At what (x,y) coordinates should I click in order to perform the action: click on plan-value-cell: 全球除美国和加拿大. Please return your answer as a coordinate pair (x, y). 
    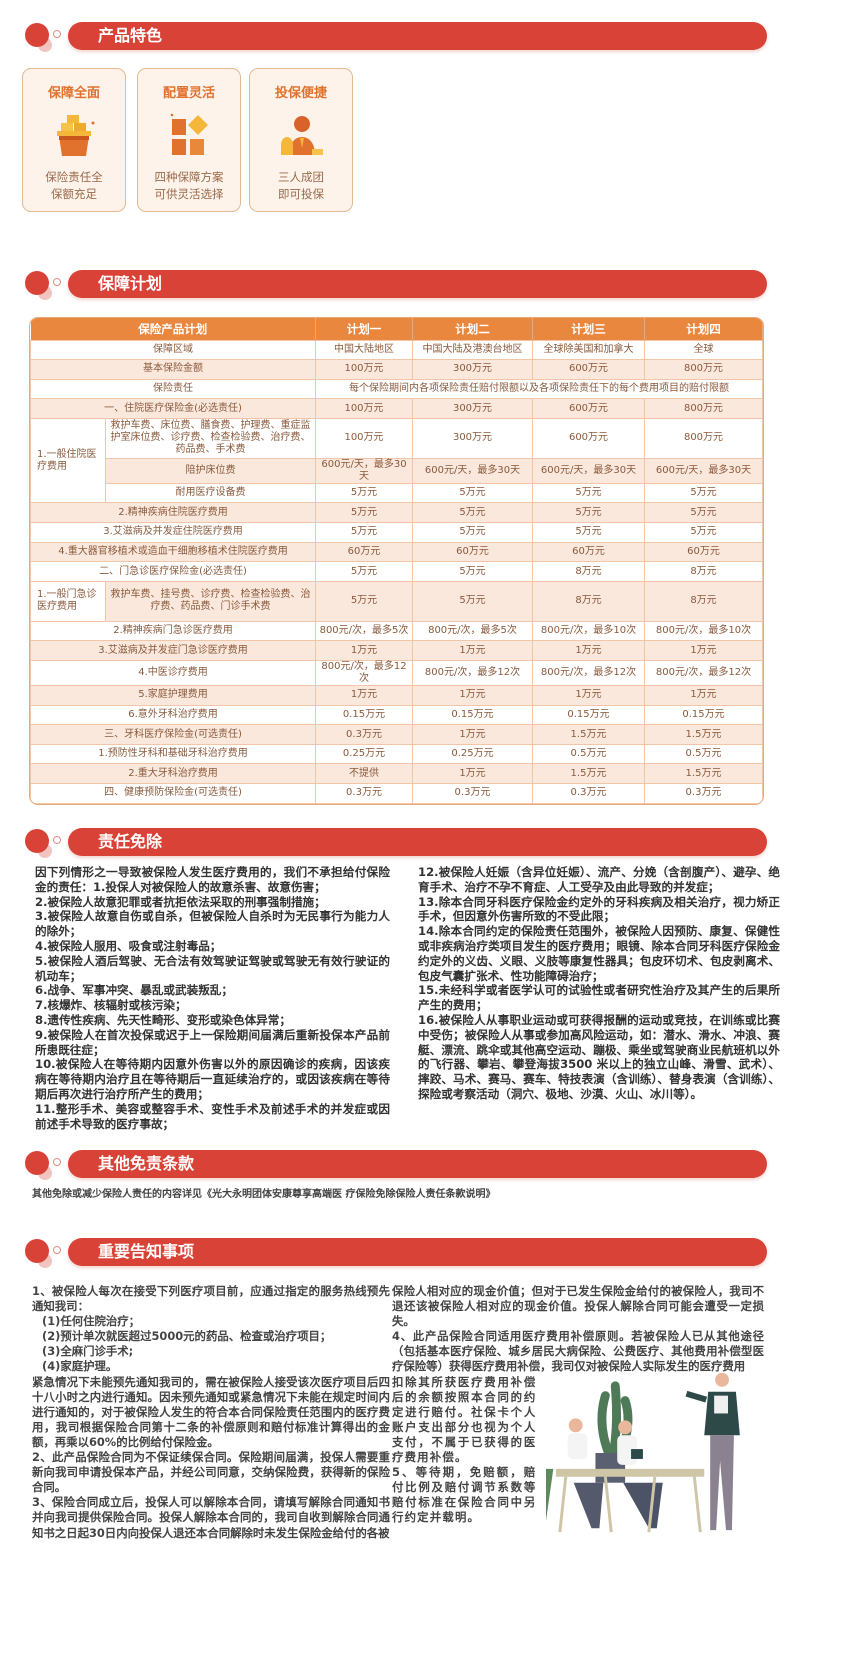
    Looking at the image, I should click on (588, 350).